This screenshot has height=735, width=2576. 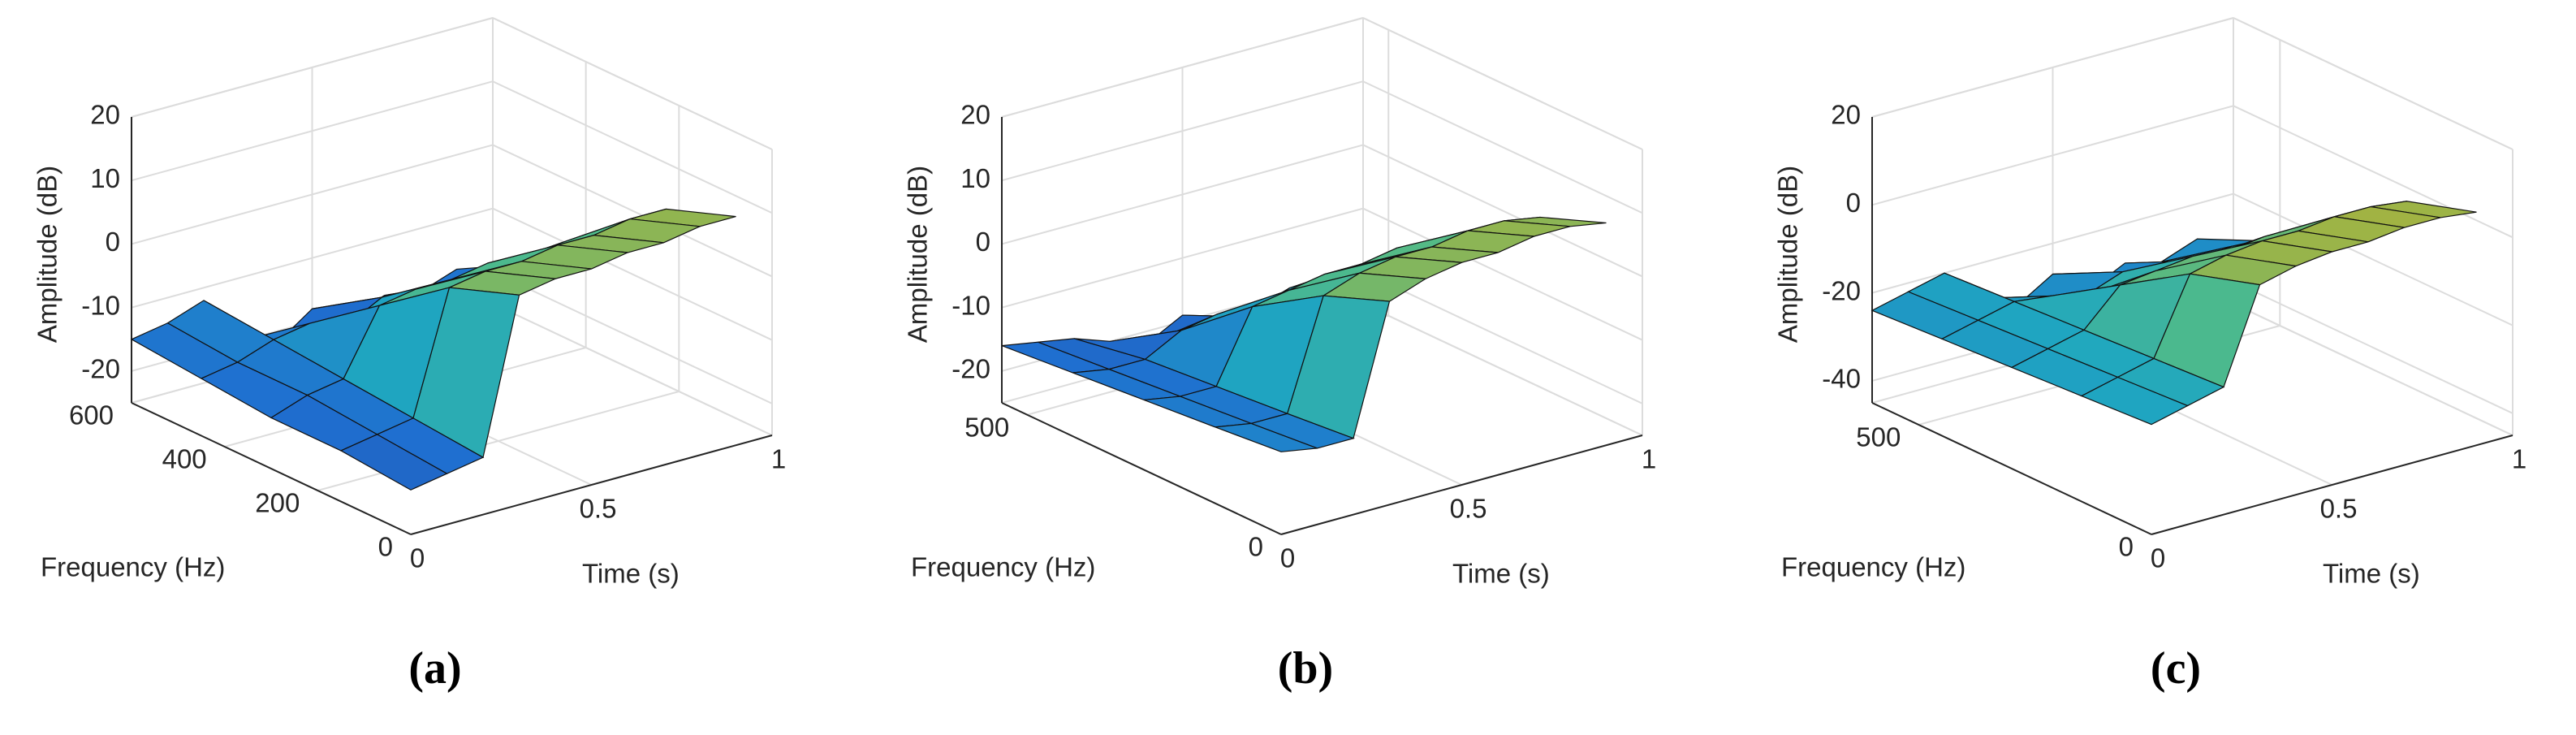 I want to click on y-tick-label: 400, so click(x=184, y=459).